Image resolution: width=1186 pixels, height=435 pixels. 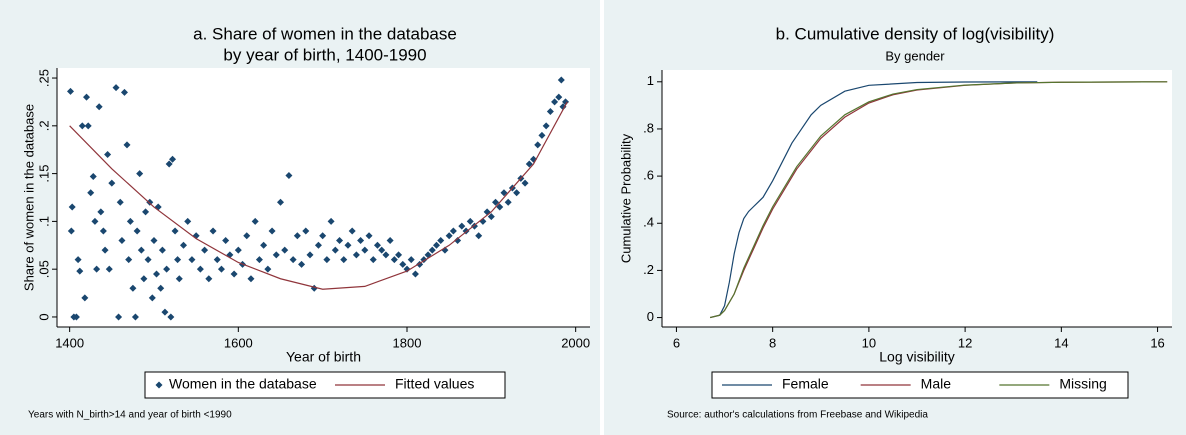 I want to click on x-axis-label: Log visibility, so click(x=916, y=357).